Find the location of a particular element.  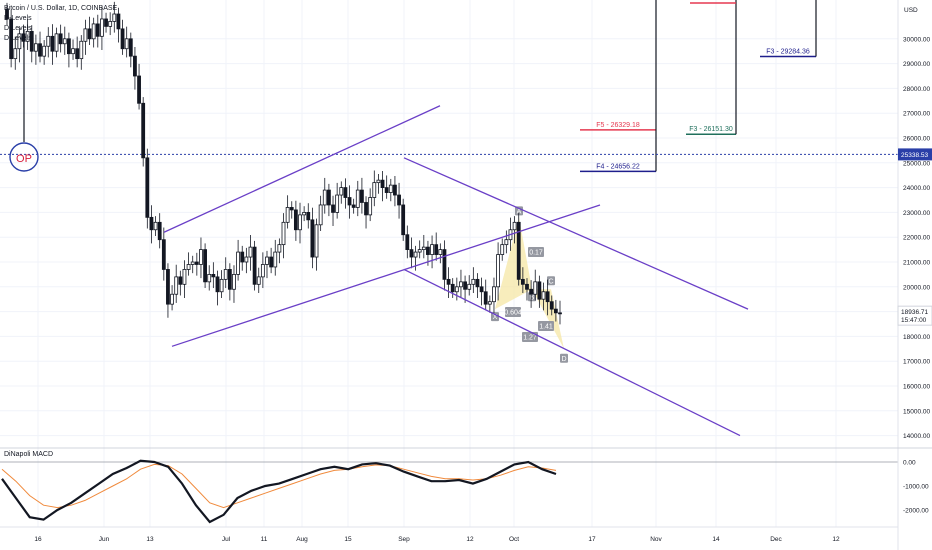

pattern-point-label: A is located at coordinates (519, 211).